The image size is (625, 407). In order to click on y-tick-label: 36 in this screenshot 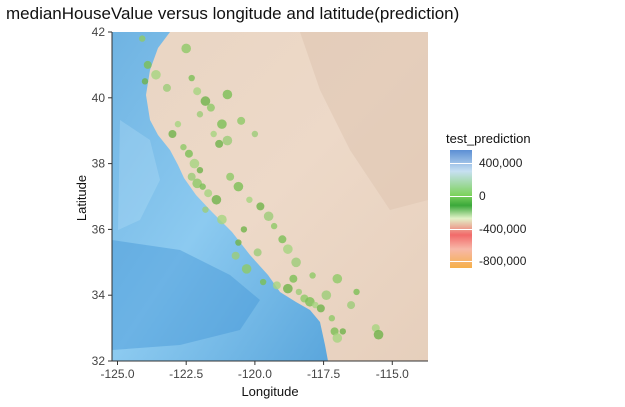, I will do `click(99, 229)`.